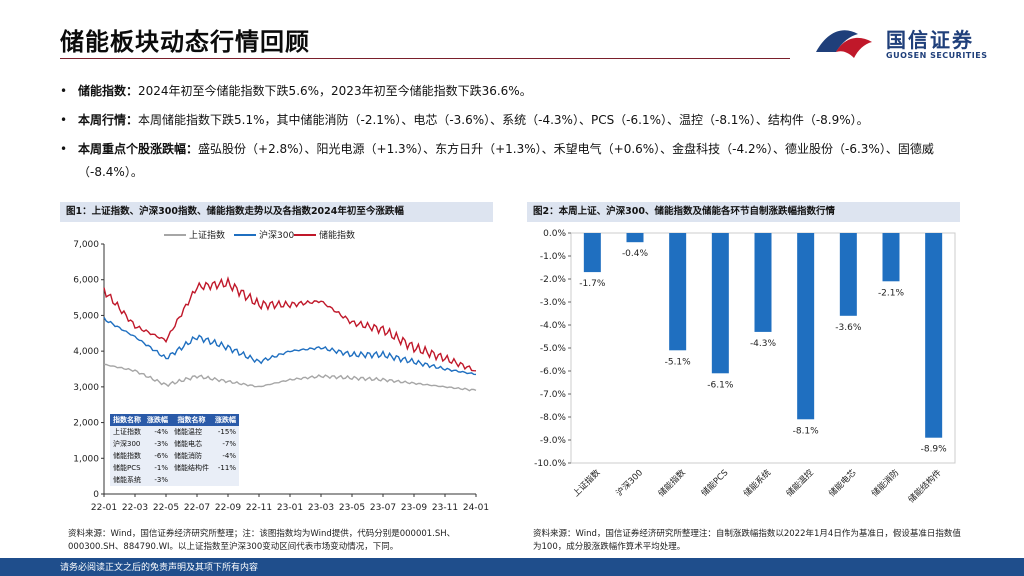  I want to click on x-tick-label: 23-09, so click(414, 508).